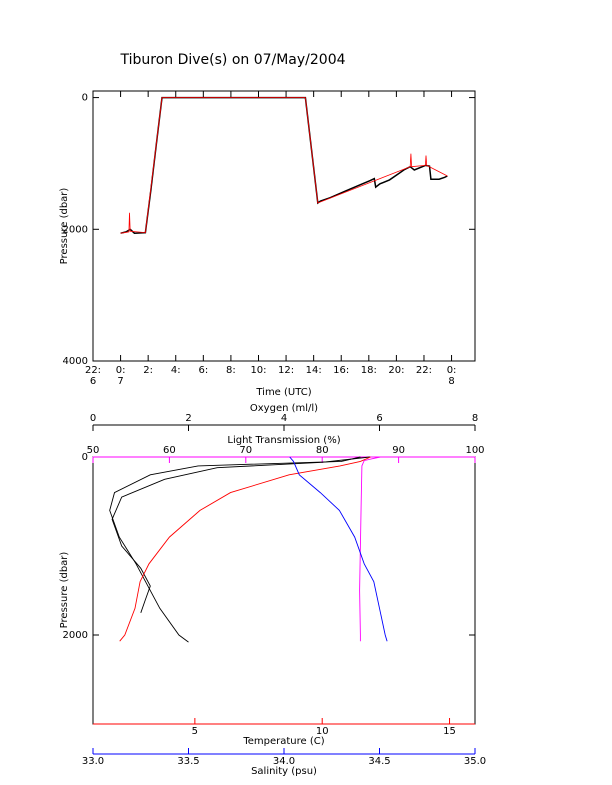 The height and width of the screenshot is (785, 612). I want to click on x-tick-label: 70, so click(245, 450).